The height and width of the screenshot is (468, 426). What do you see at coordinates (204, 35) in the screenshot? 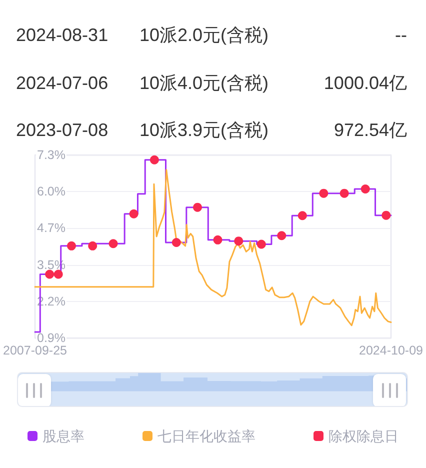
I see `text: 10派2.0元(含税)` at bounding box center [204, 35].